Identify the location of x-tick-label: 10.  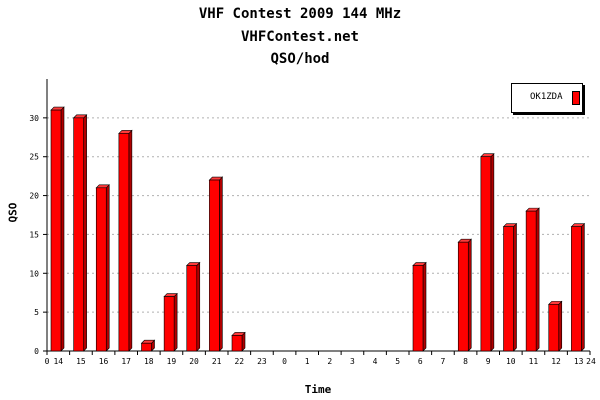
(511, 361).